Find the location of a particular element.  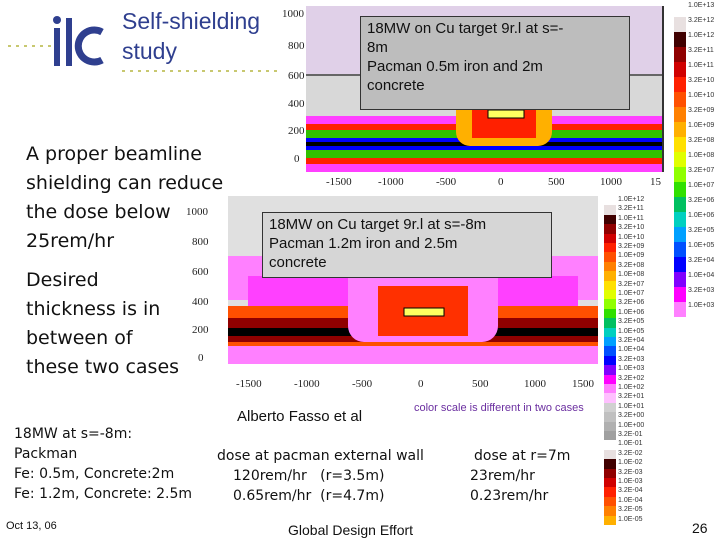

legend-label: 1.0E+03 is located at coordinates (701, 305).